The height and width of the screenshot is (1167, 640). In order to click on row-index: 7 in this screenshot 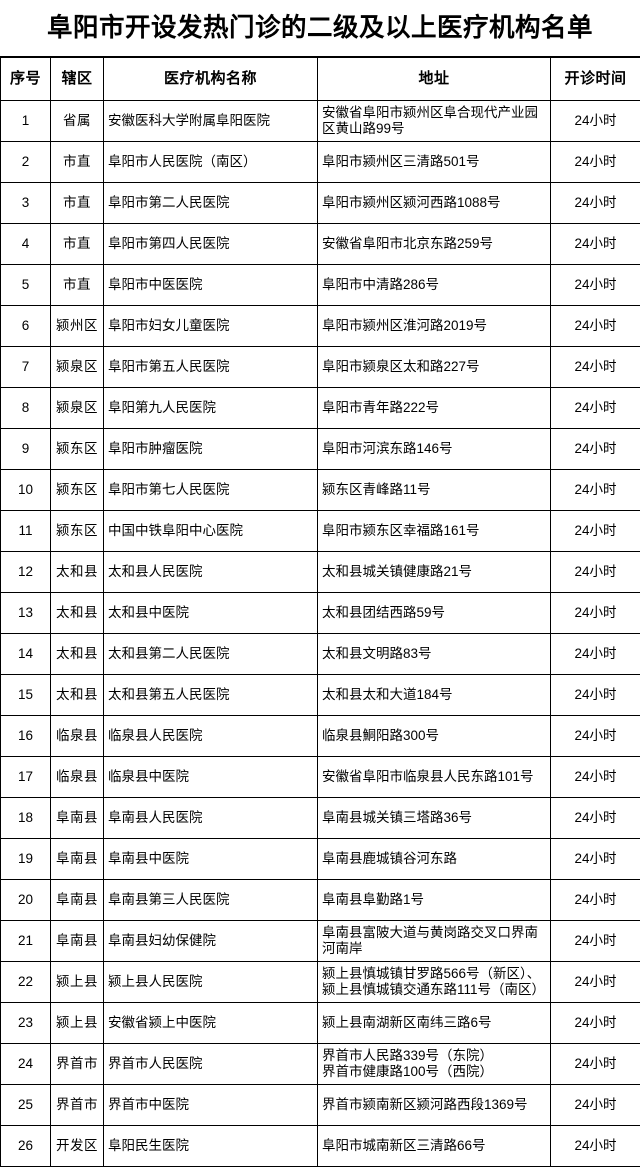, I will do `click(26, 367)`.